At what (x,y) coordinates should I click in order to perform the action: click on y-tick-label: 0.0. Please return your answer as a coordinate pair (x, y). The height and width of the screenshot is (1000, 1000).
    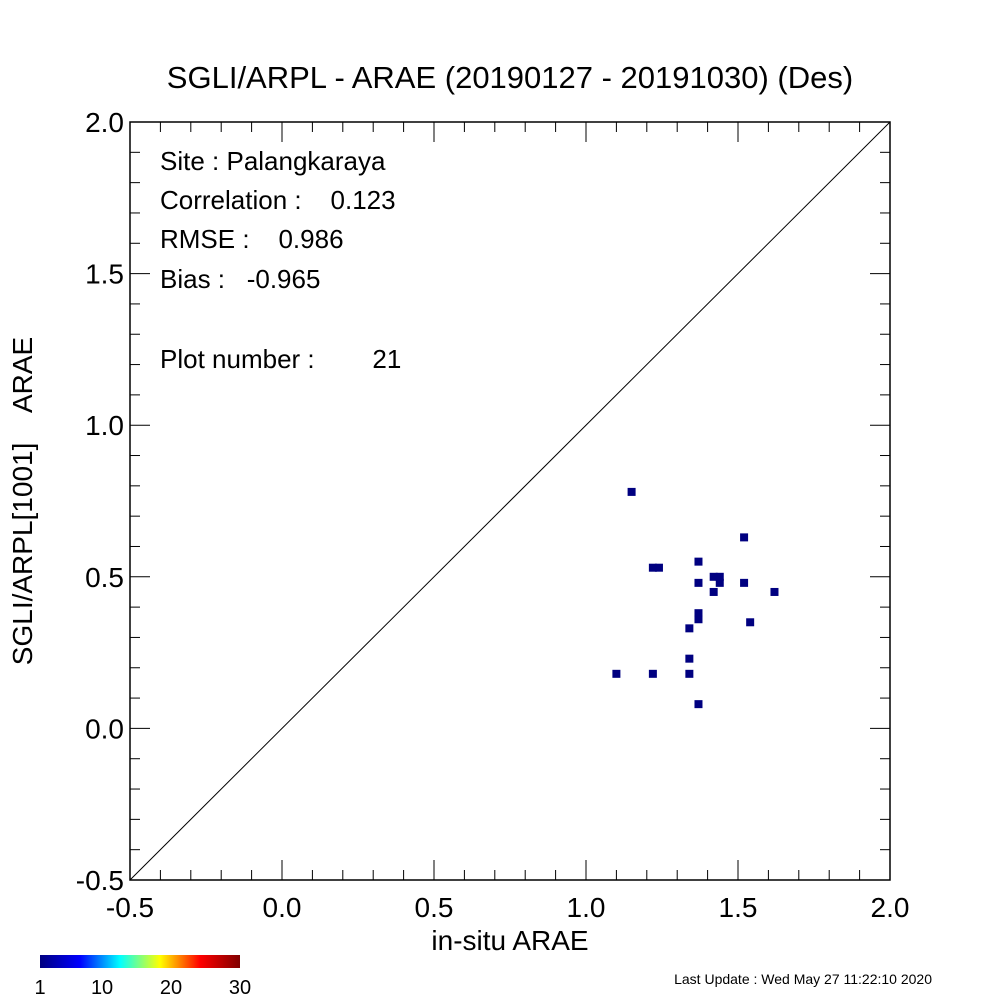
    Looking at the image, I should click on (104, 728).